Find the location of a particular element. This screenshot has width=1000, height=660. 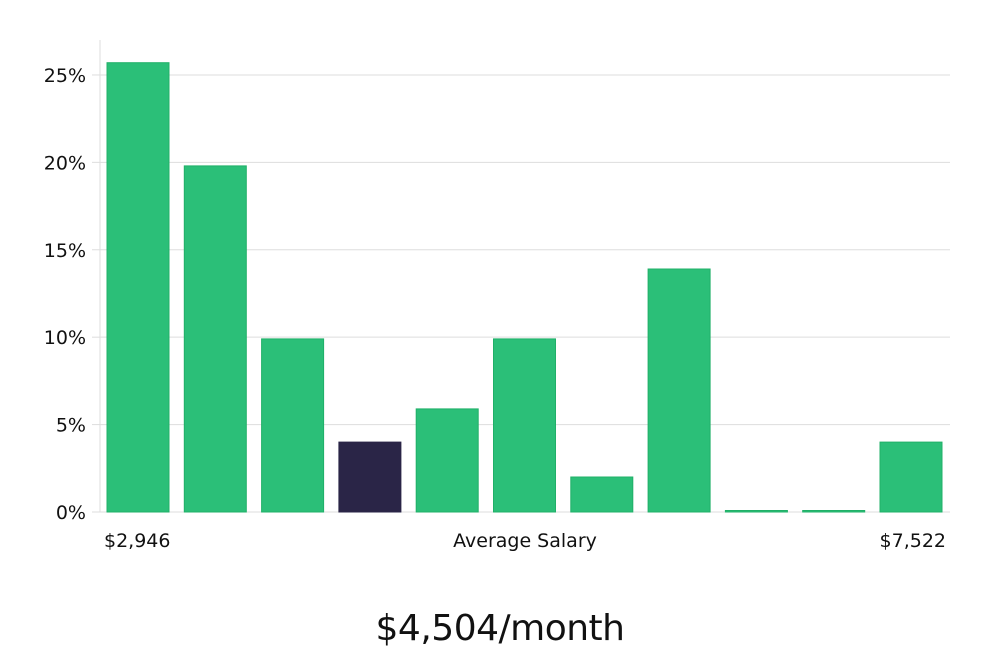

average-salary-summary: $4,504/month is located at coordinates (500, 628).